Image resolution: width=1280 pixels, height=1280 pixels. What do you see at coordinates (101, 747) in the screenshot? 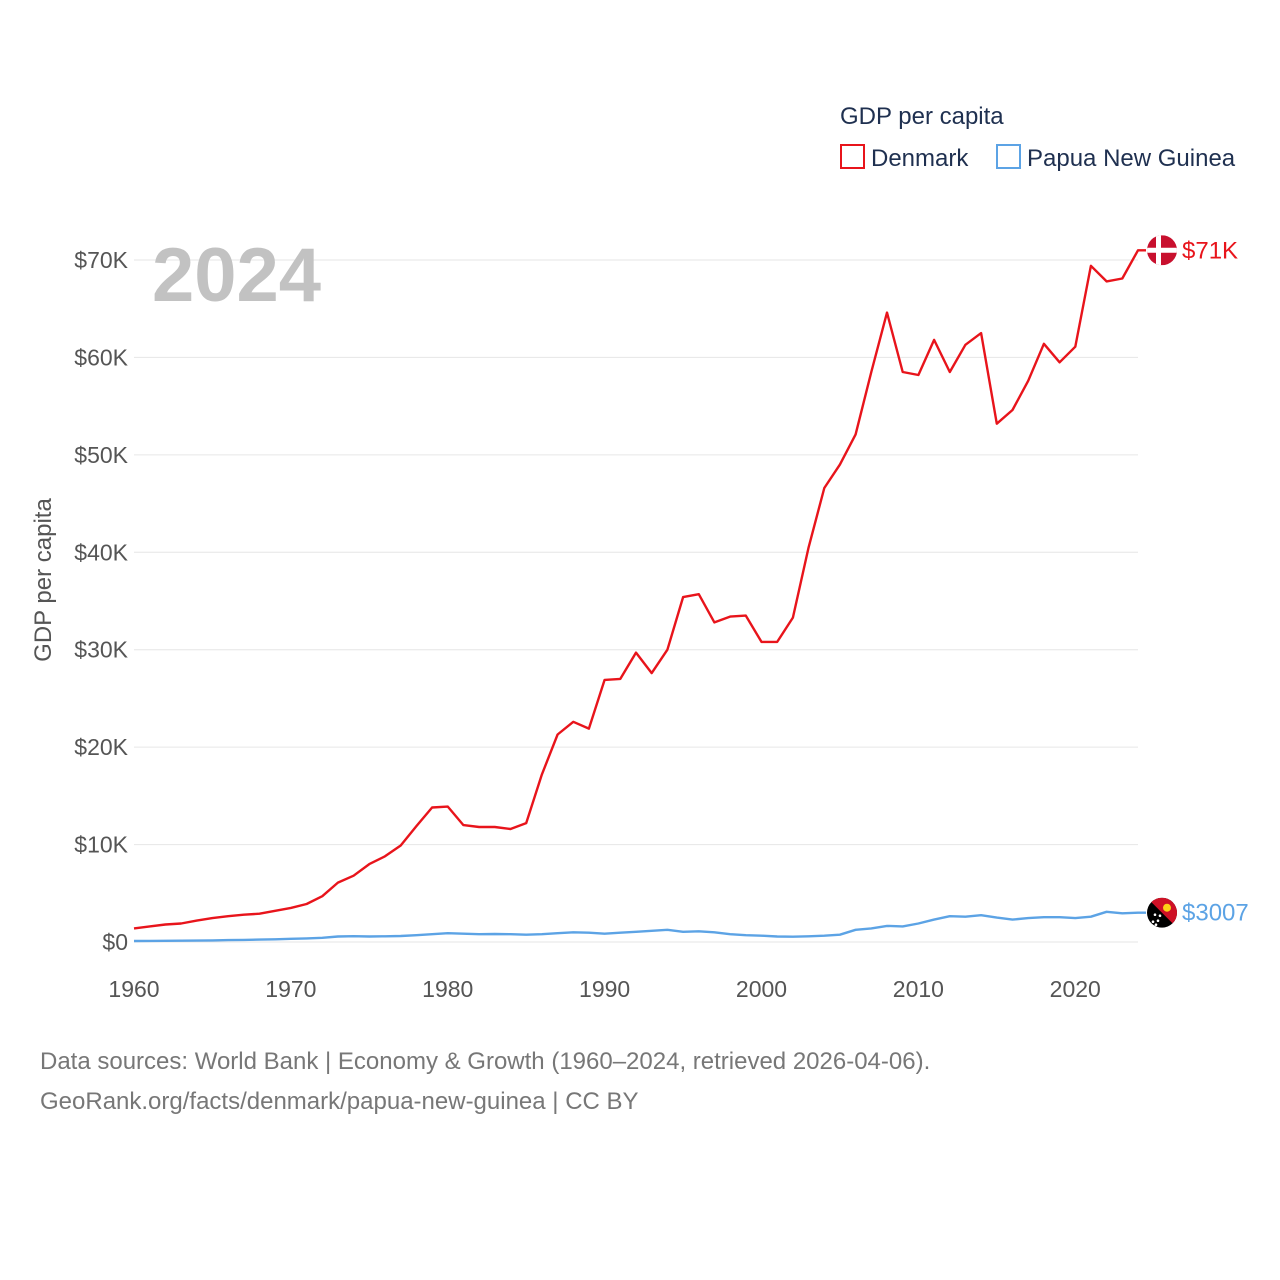
I see `y-tick-label: $20K` at bounding box center [101, 747].